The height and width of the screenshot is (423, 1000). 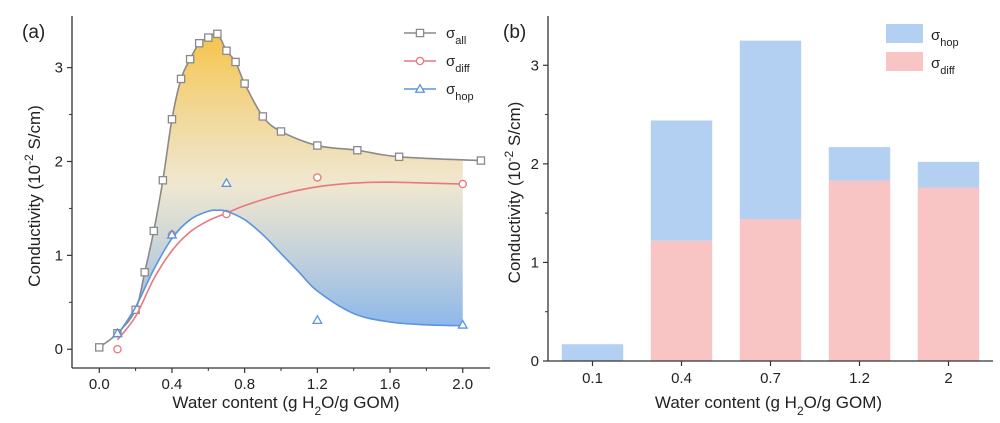 I want to click on x-axis-title-a-part1: Water content (g H, so click(x=243, y=402).